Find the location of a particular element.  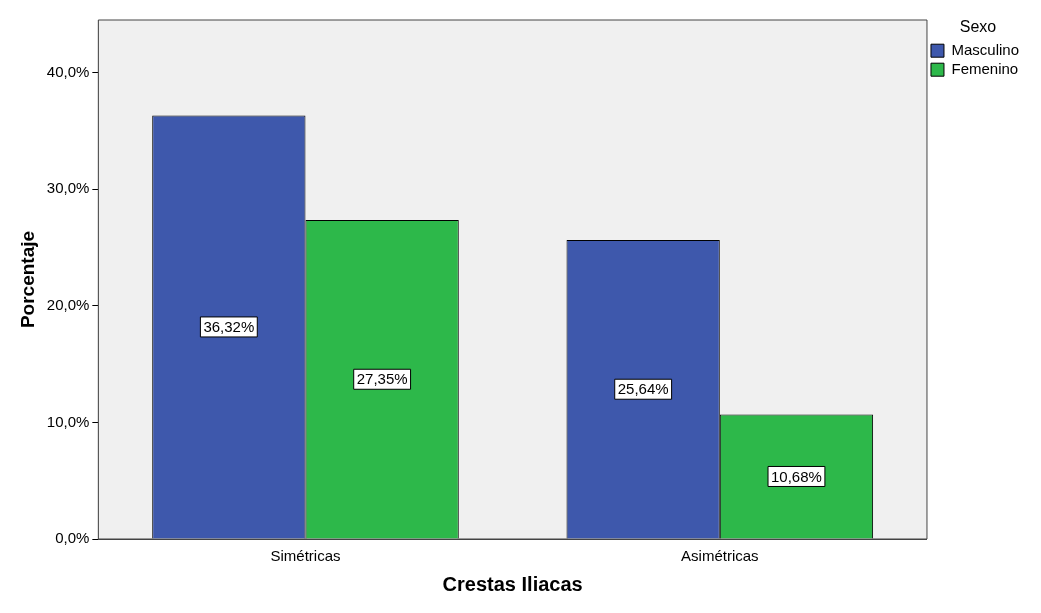

y-tick-label: 10,0% is located at coordinates (68, 421).